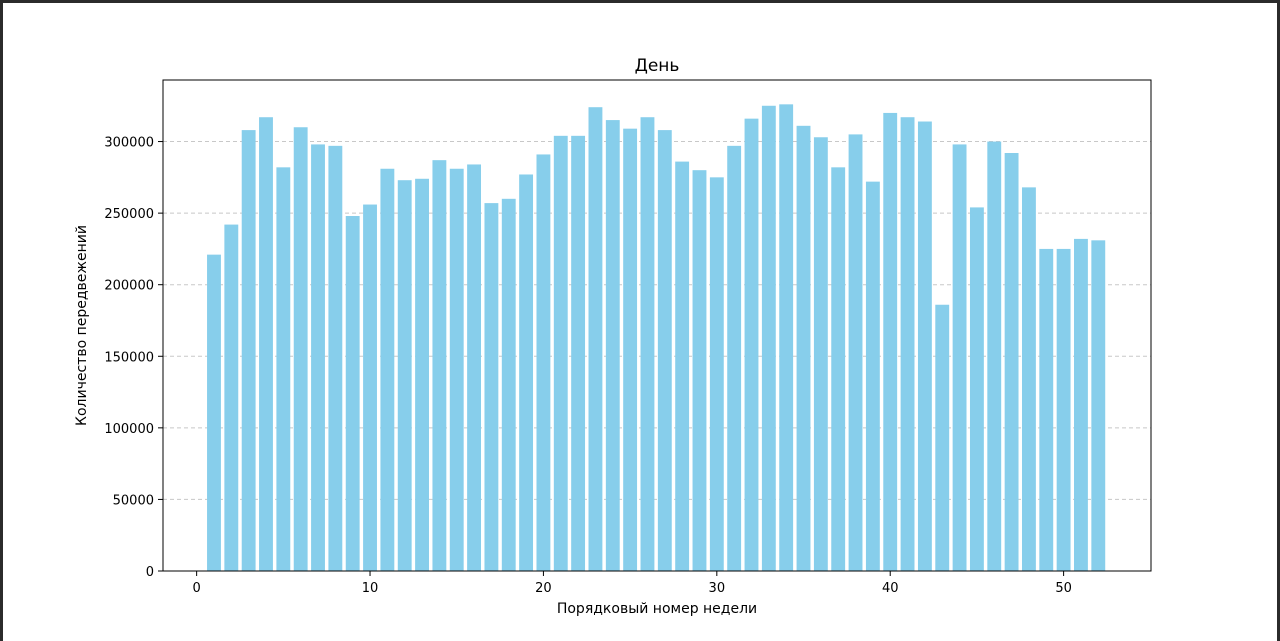  Describe the element at coordinates (196, 588) in the screenshot. I see `x-tick-label: 0` at that location.